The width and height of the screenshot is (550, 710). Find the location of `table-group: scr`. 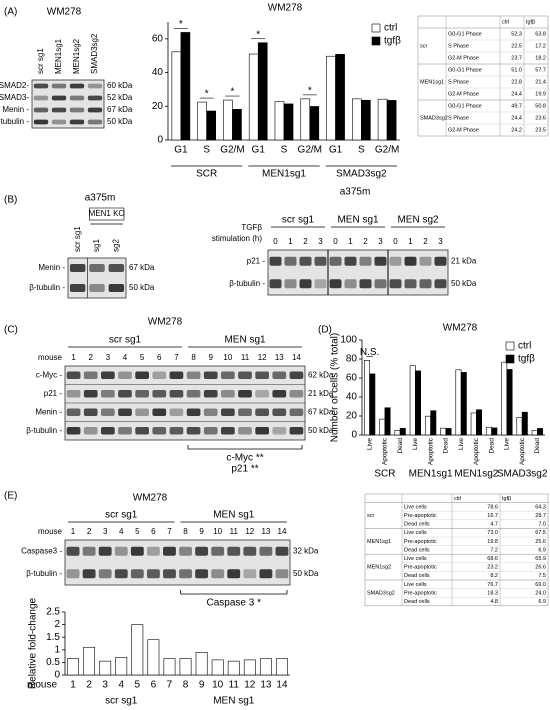

table-group: scr is located at coordinates (371, 516).